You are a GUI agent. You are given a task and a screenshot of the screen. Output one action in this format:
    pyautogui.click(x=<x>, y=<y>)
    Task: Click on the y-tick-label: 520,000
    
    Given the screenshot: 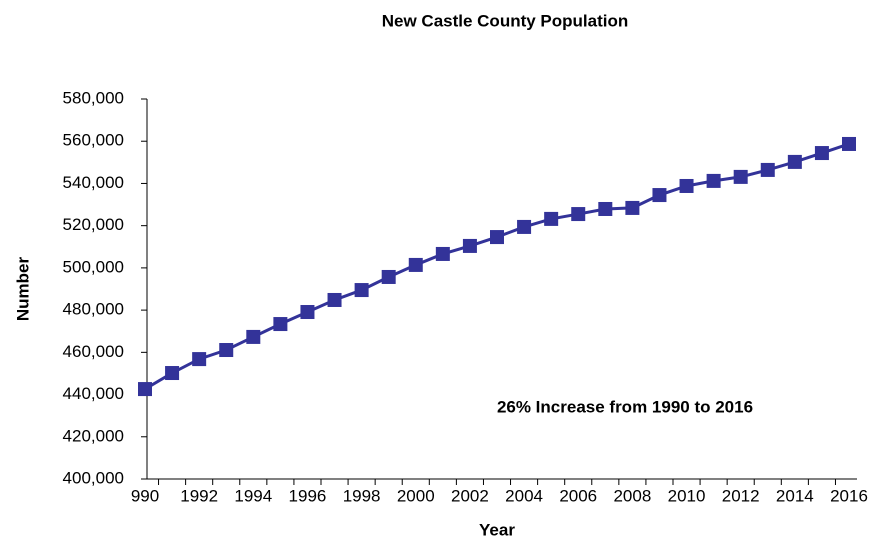 What is the action you would take?
    pyautogui.click(x=93, y=224)
    